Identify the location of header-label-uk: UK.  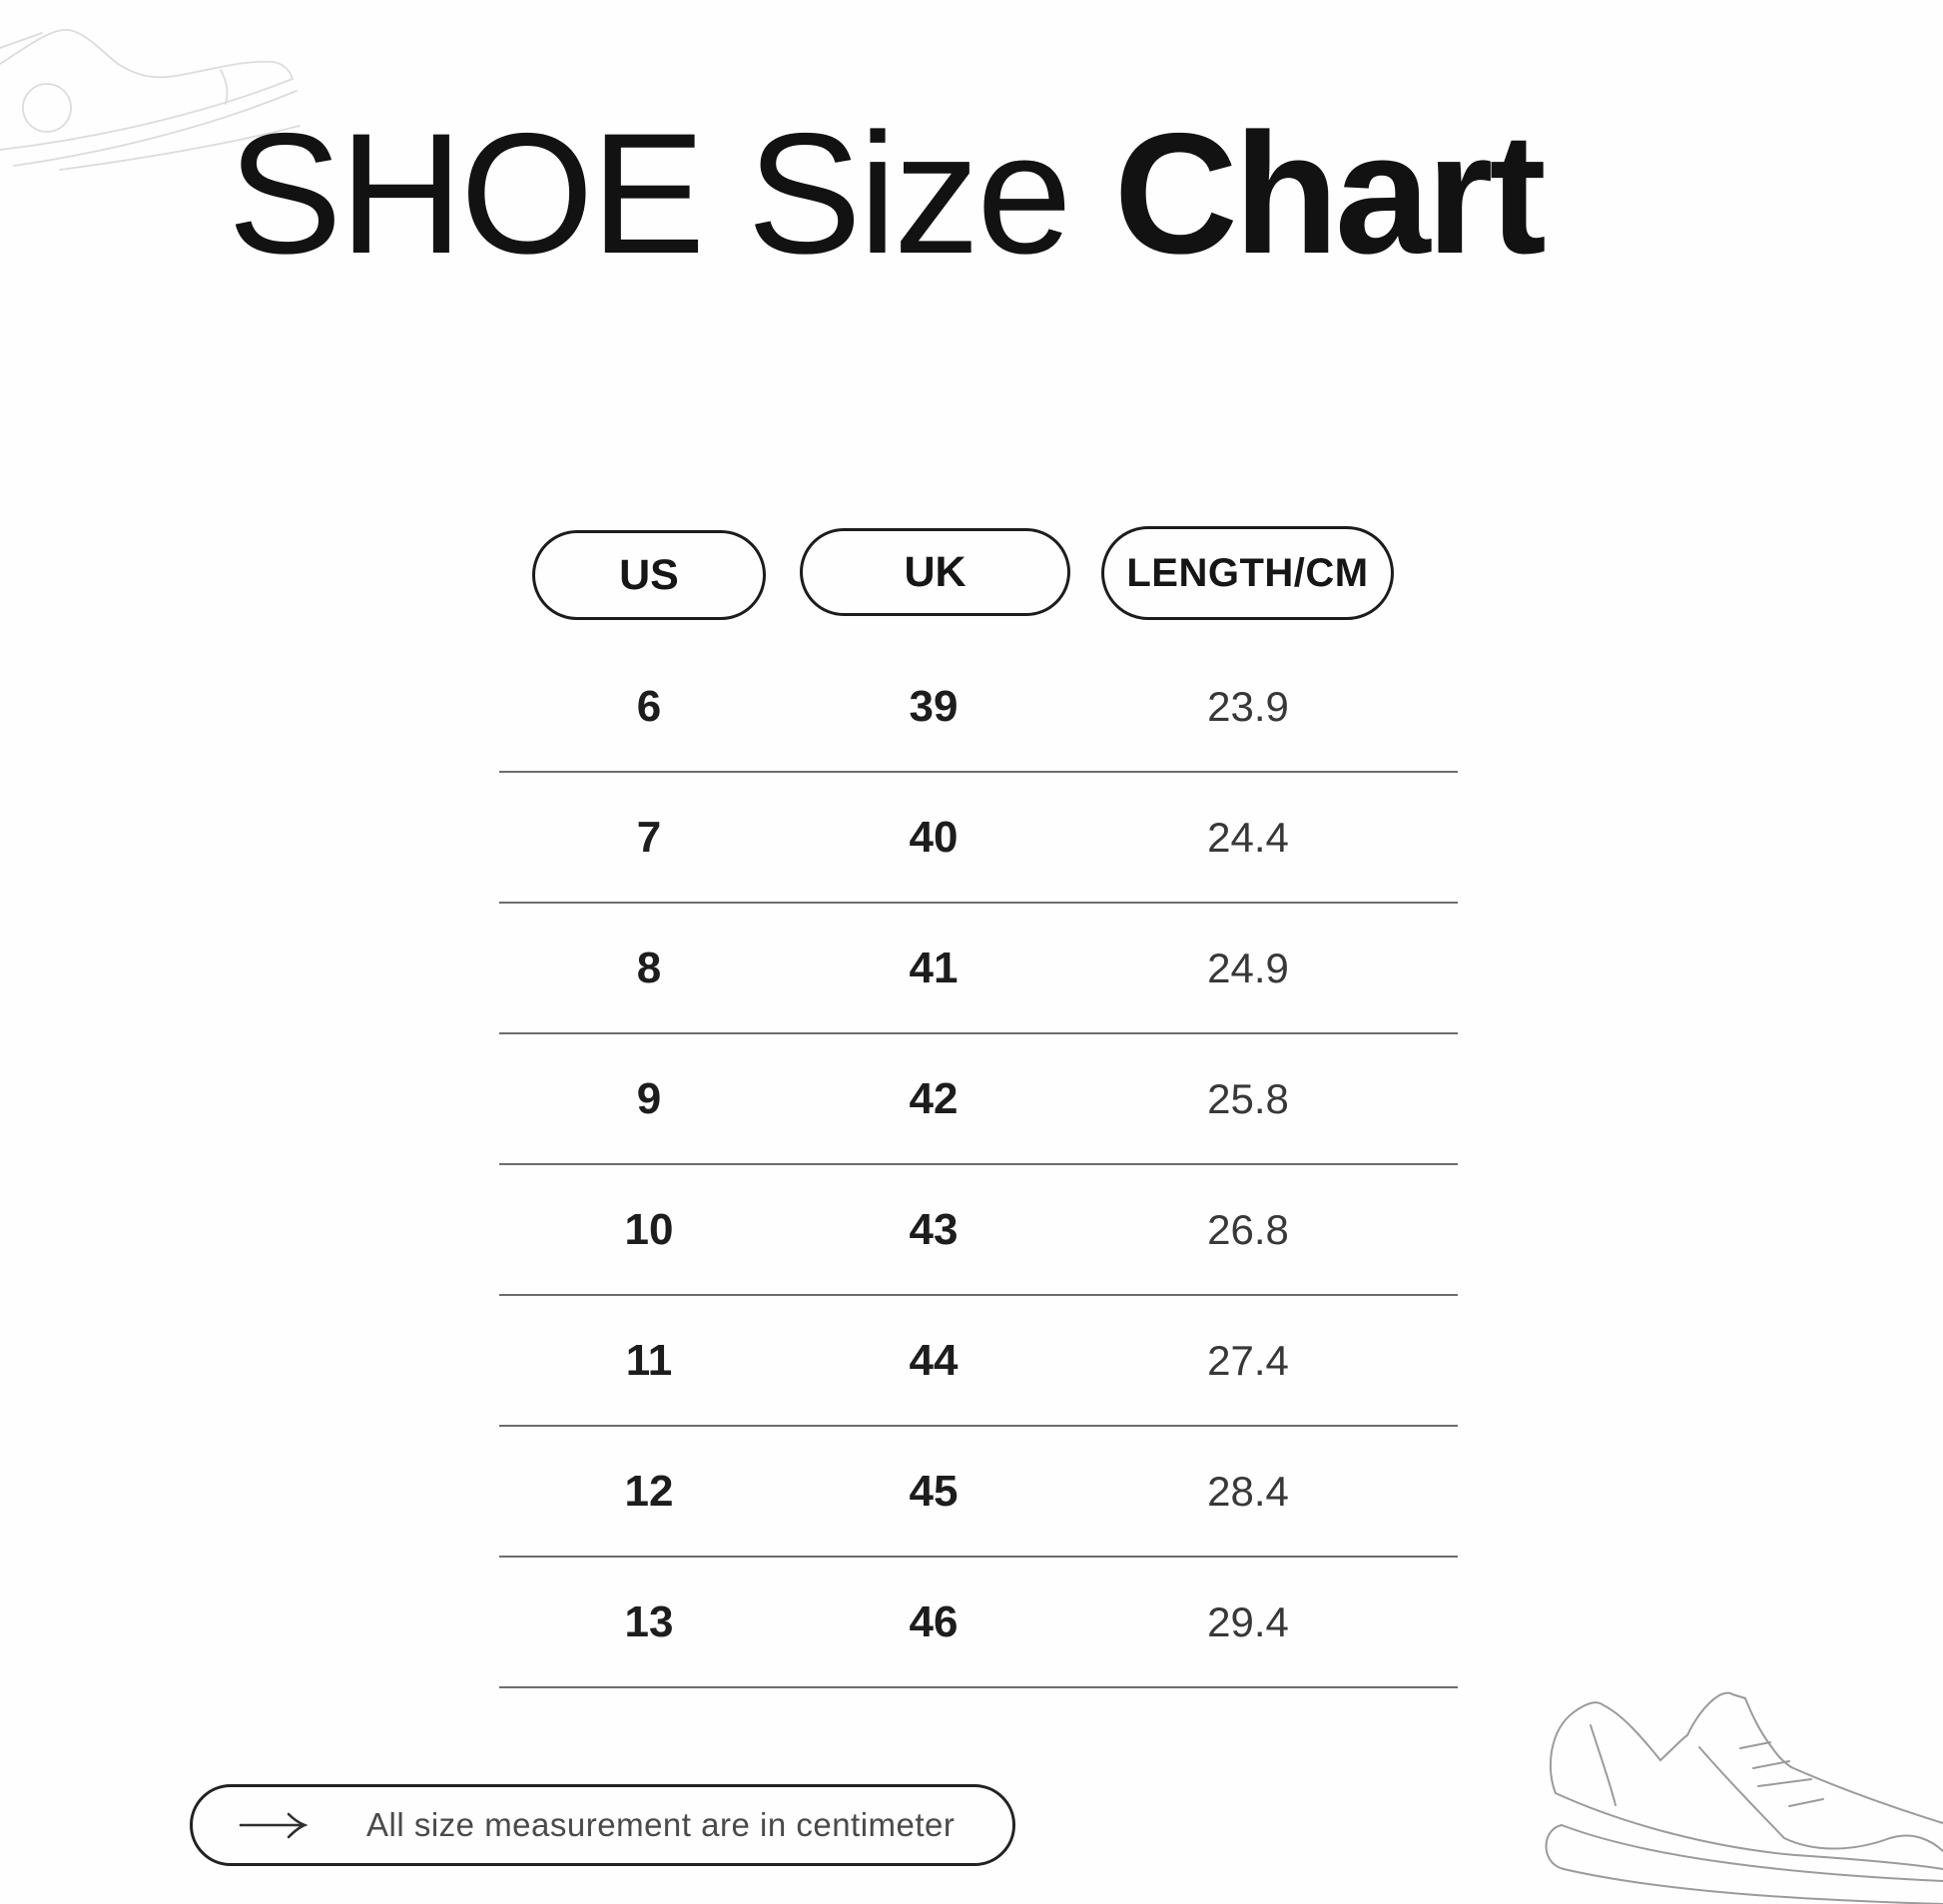
(935, 571).